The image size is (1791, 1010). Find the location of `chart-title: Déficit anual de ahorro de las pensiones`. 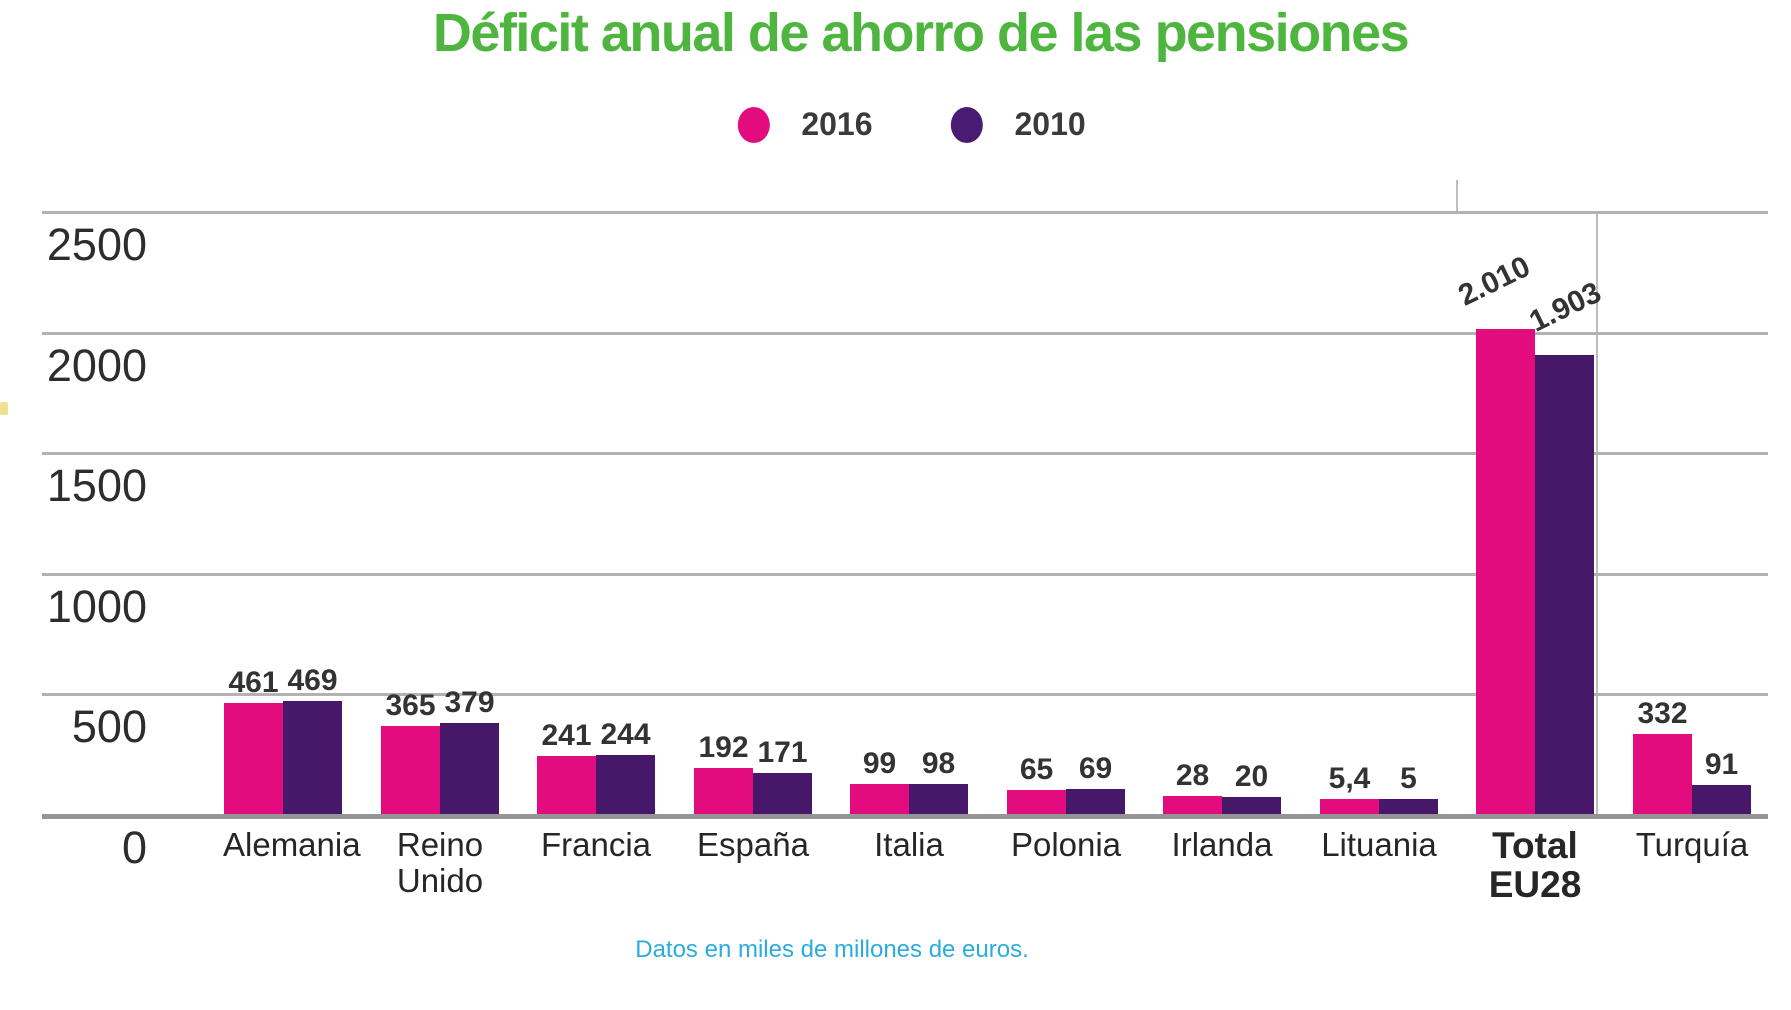

chart-title: Déficit anual de ahorro de las pensiones is located at coordinates (921, 33).